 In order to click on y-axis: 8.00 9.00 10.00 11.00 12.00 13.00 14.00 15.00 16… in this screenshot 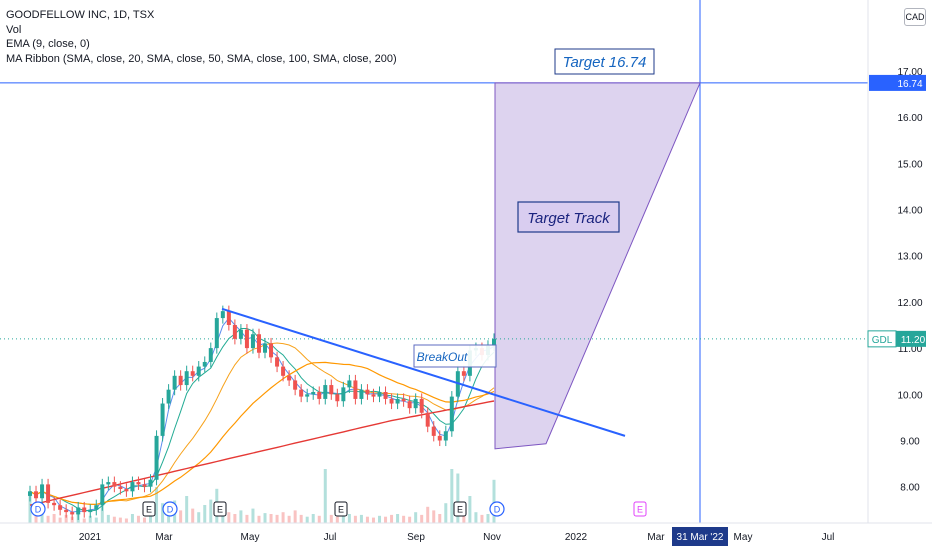, I will do `click(896, 261)`.